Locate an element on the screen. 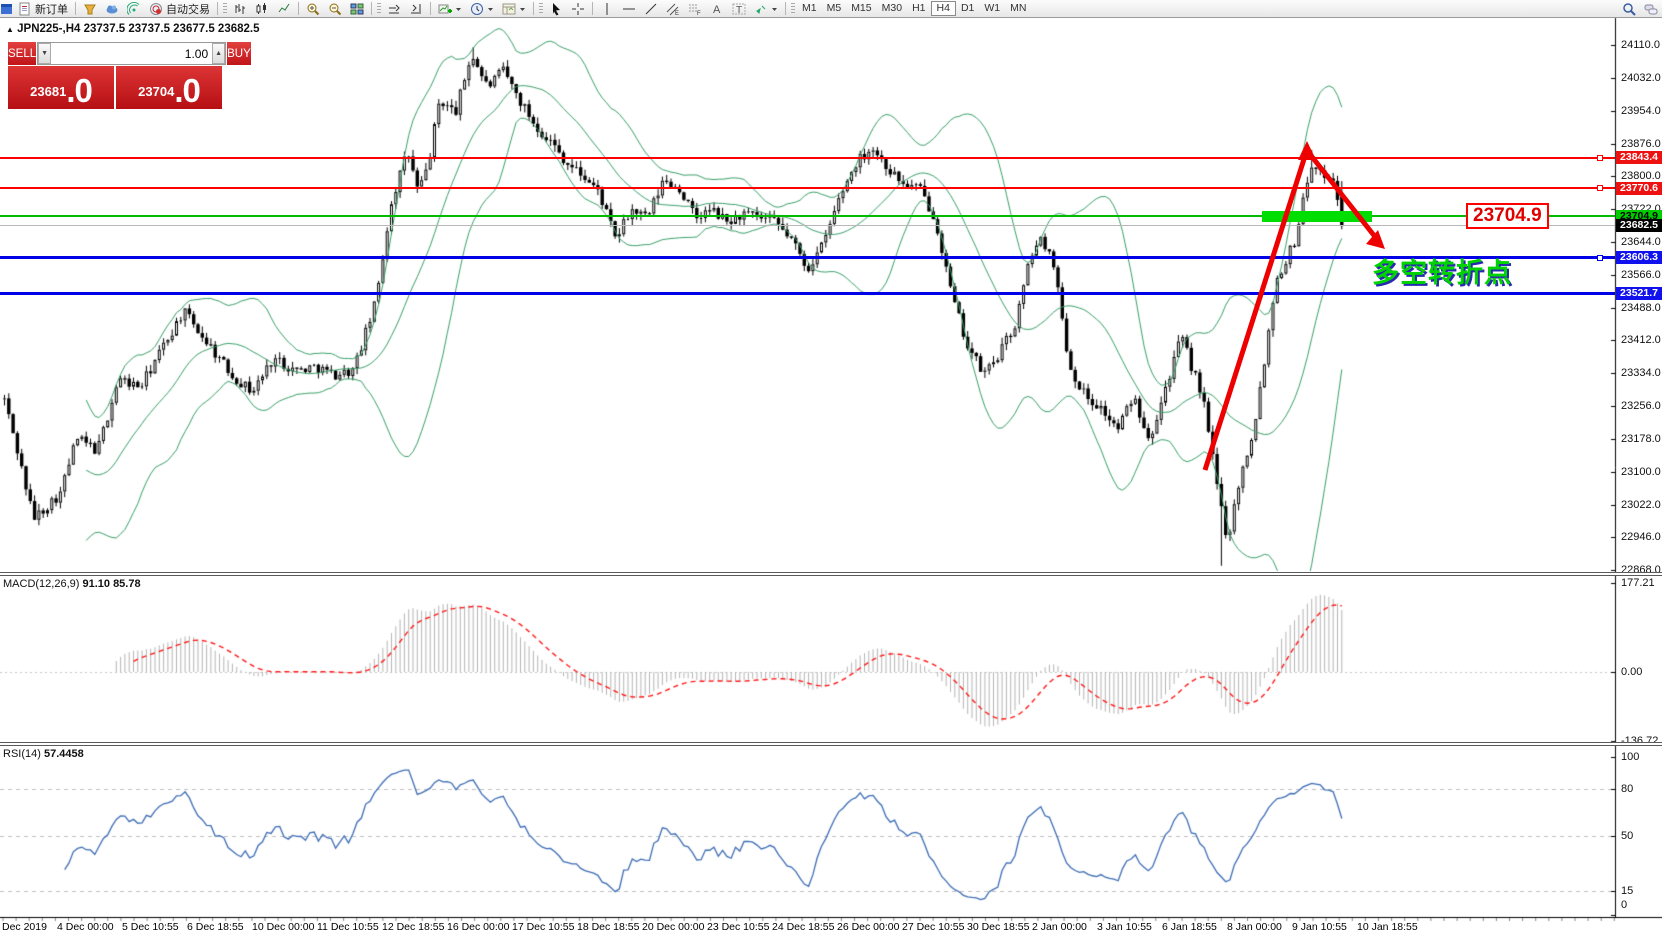 The image size is (1662, 939). svg-text: T is located at coordinates (739, 10).